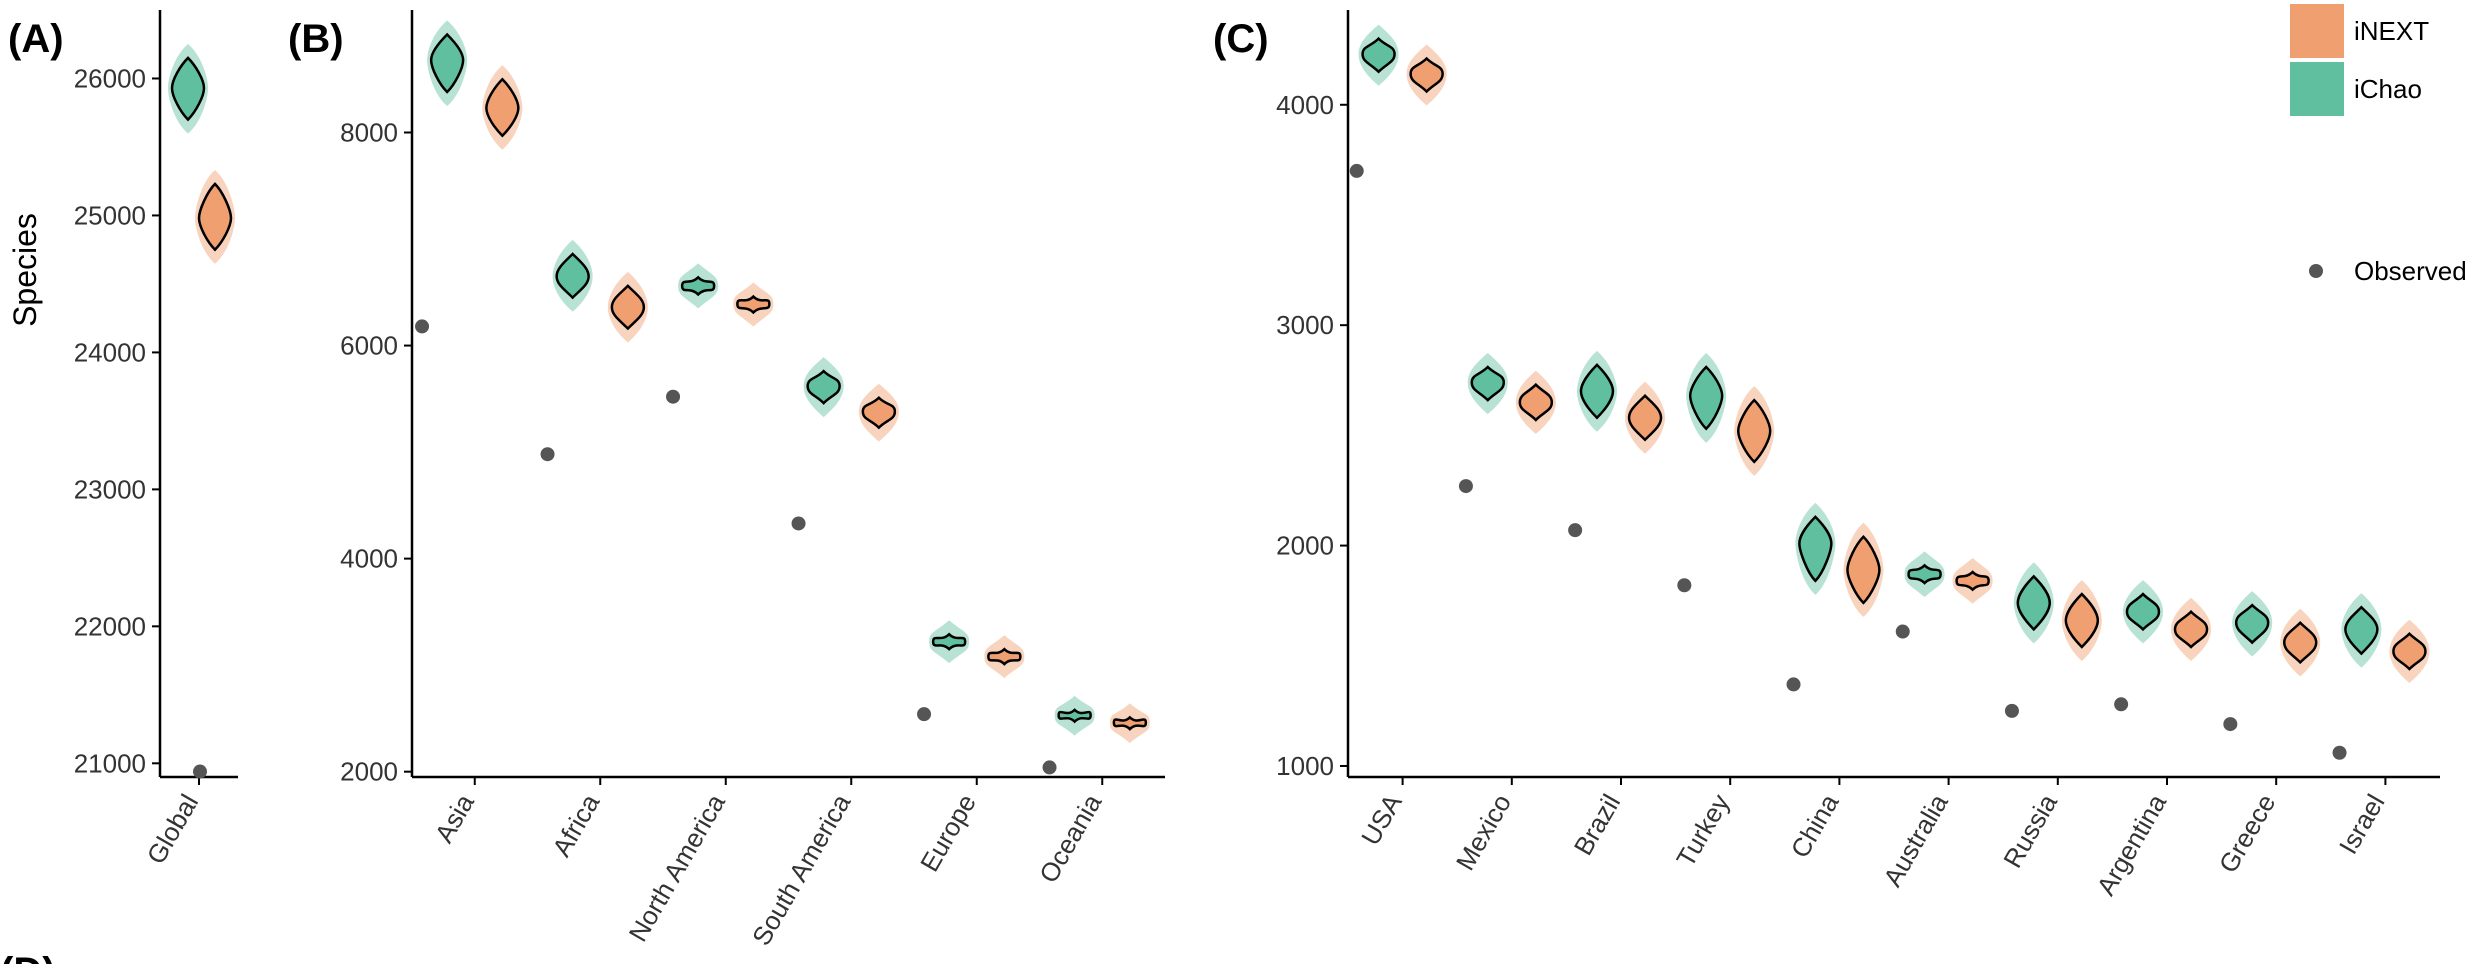 This screenshot has height=964, width=2480. Describe the element at coordinates (1834, 682) in the screenshot. I see `category-china: China` at that location.